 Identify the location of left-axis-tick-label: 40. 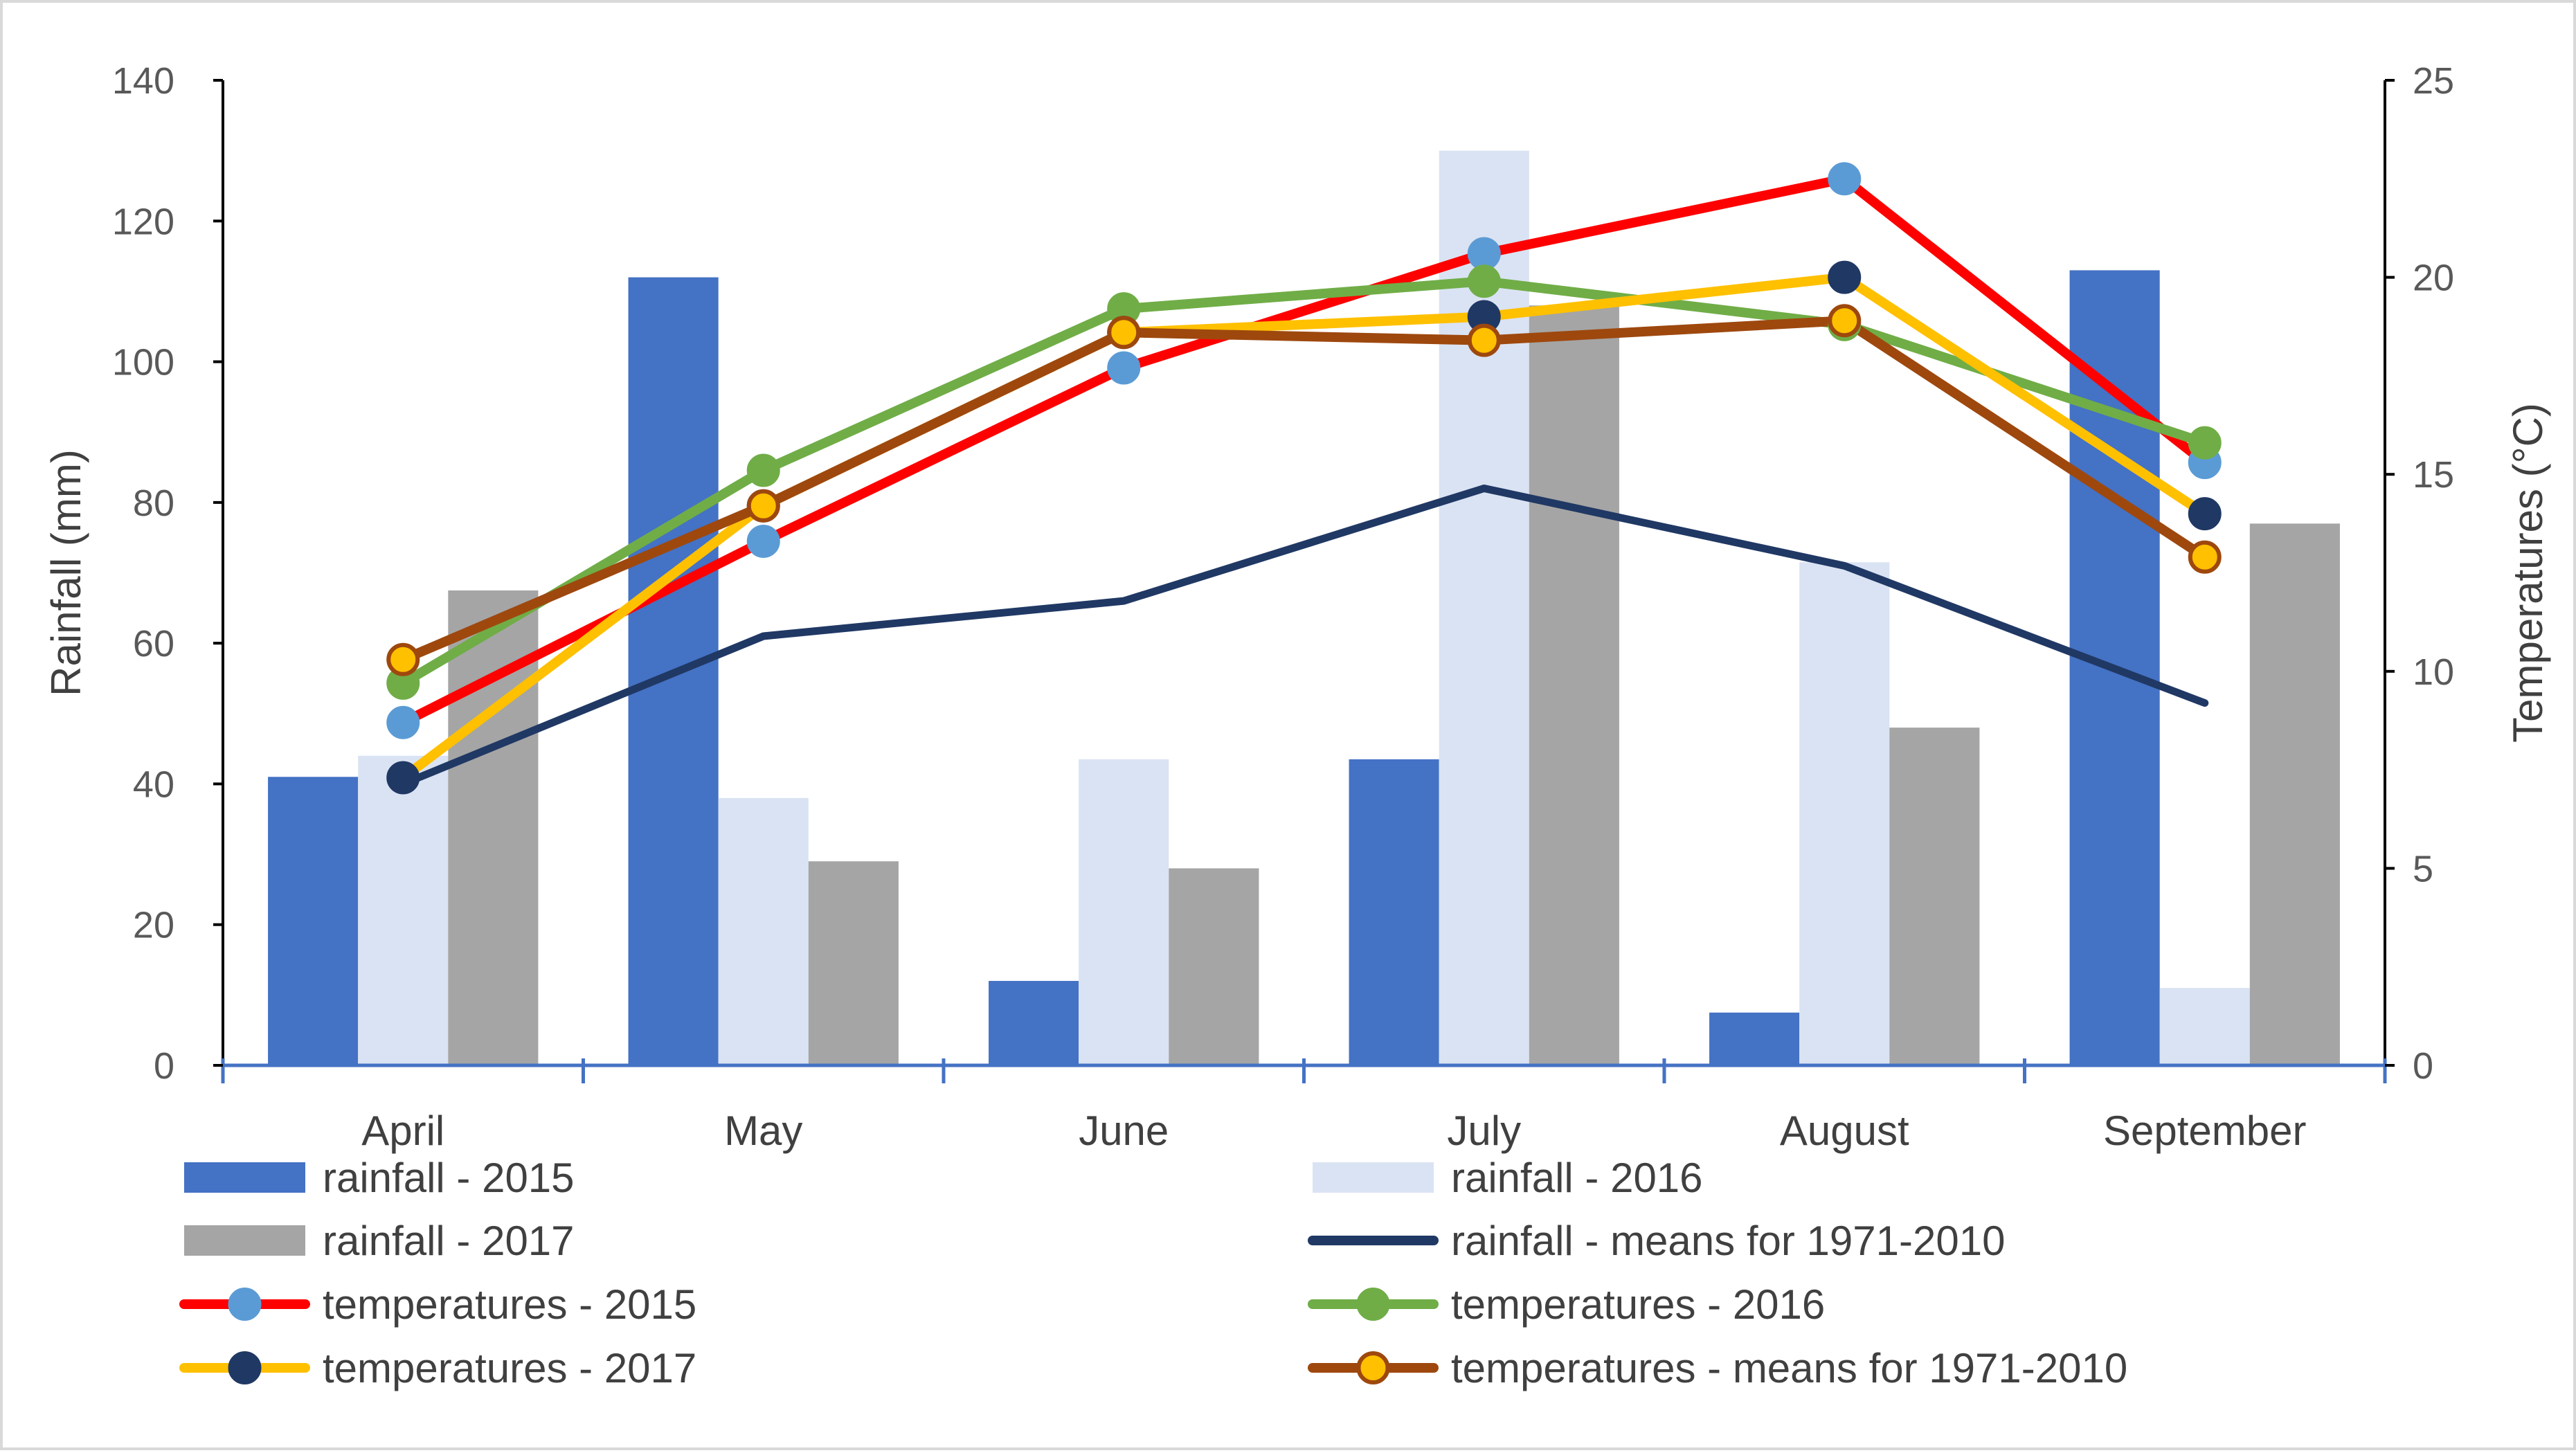
(153, 784).